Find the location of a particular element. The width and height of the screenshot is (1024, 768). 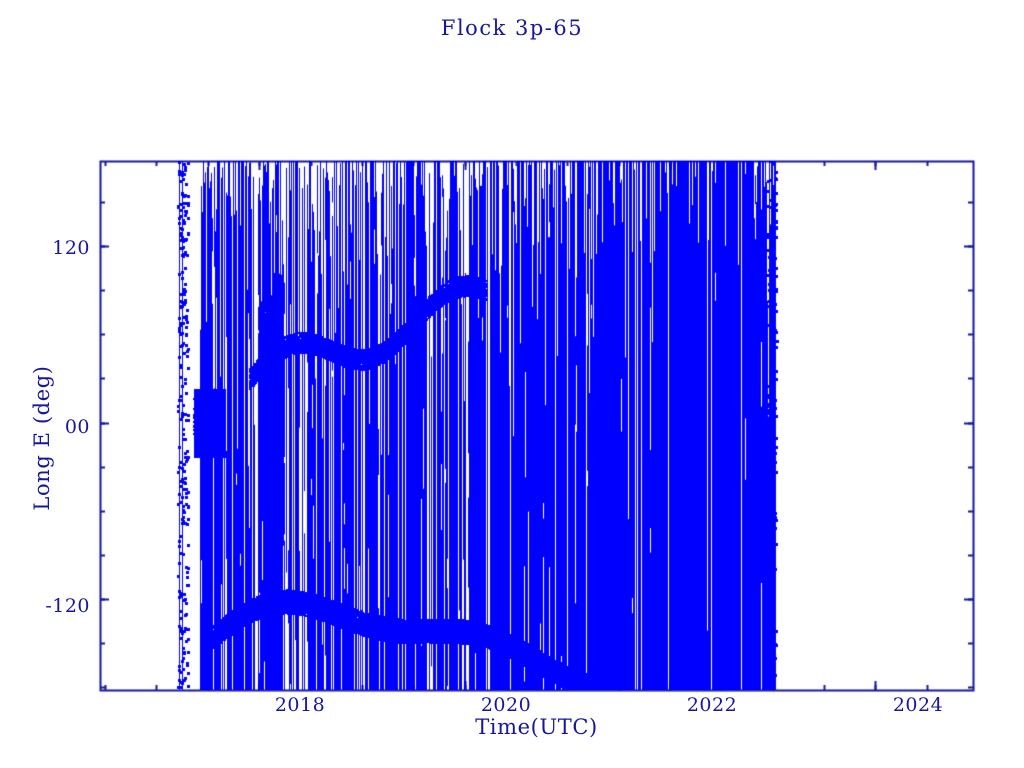

y-axis-label: Long E (deg) is located at coordinates (42, 438).